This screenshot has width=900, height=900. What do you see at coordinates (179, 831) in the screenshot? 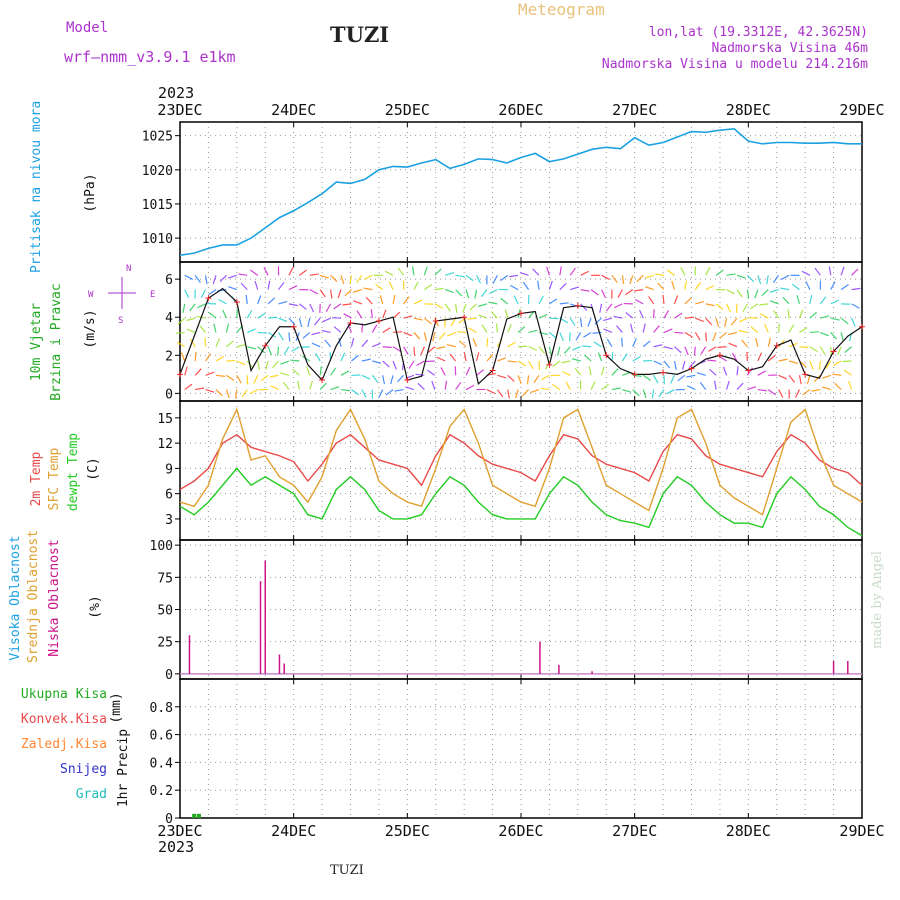
I see `x-tick-label-bottom: 23DEC` at bounding box center [179, 831].